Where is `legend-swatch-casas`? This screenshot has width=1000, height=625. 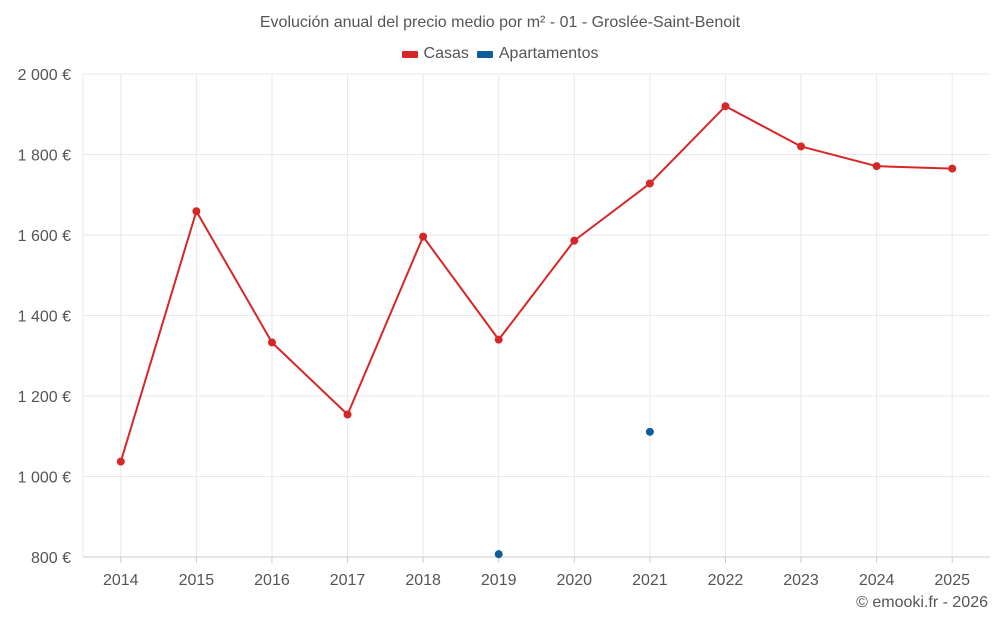
legend-swatch-casas is located at coordinates (409, 54).